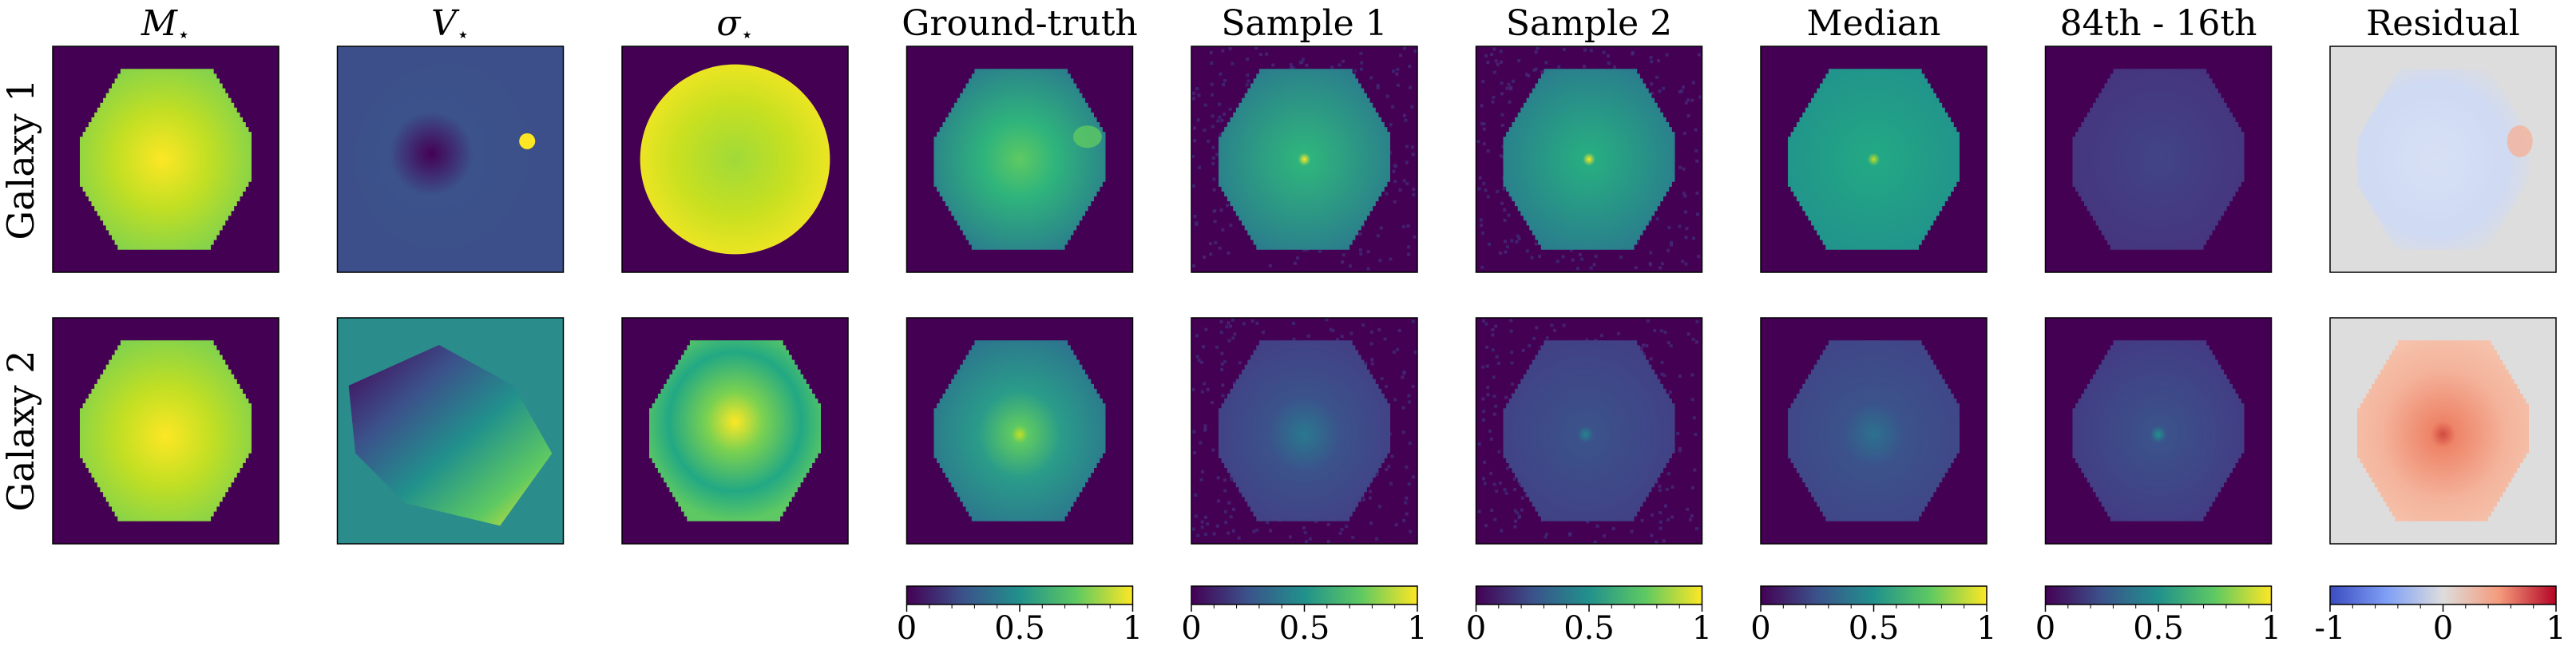 The image size is (2576, 654). What do you see at coordinates (2443, 23) in the screenshot?
I see `column-title-residual: Residual` at bounding box center [2443, 23].